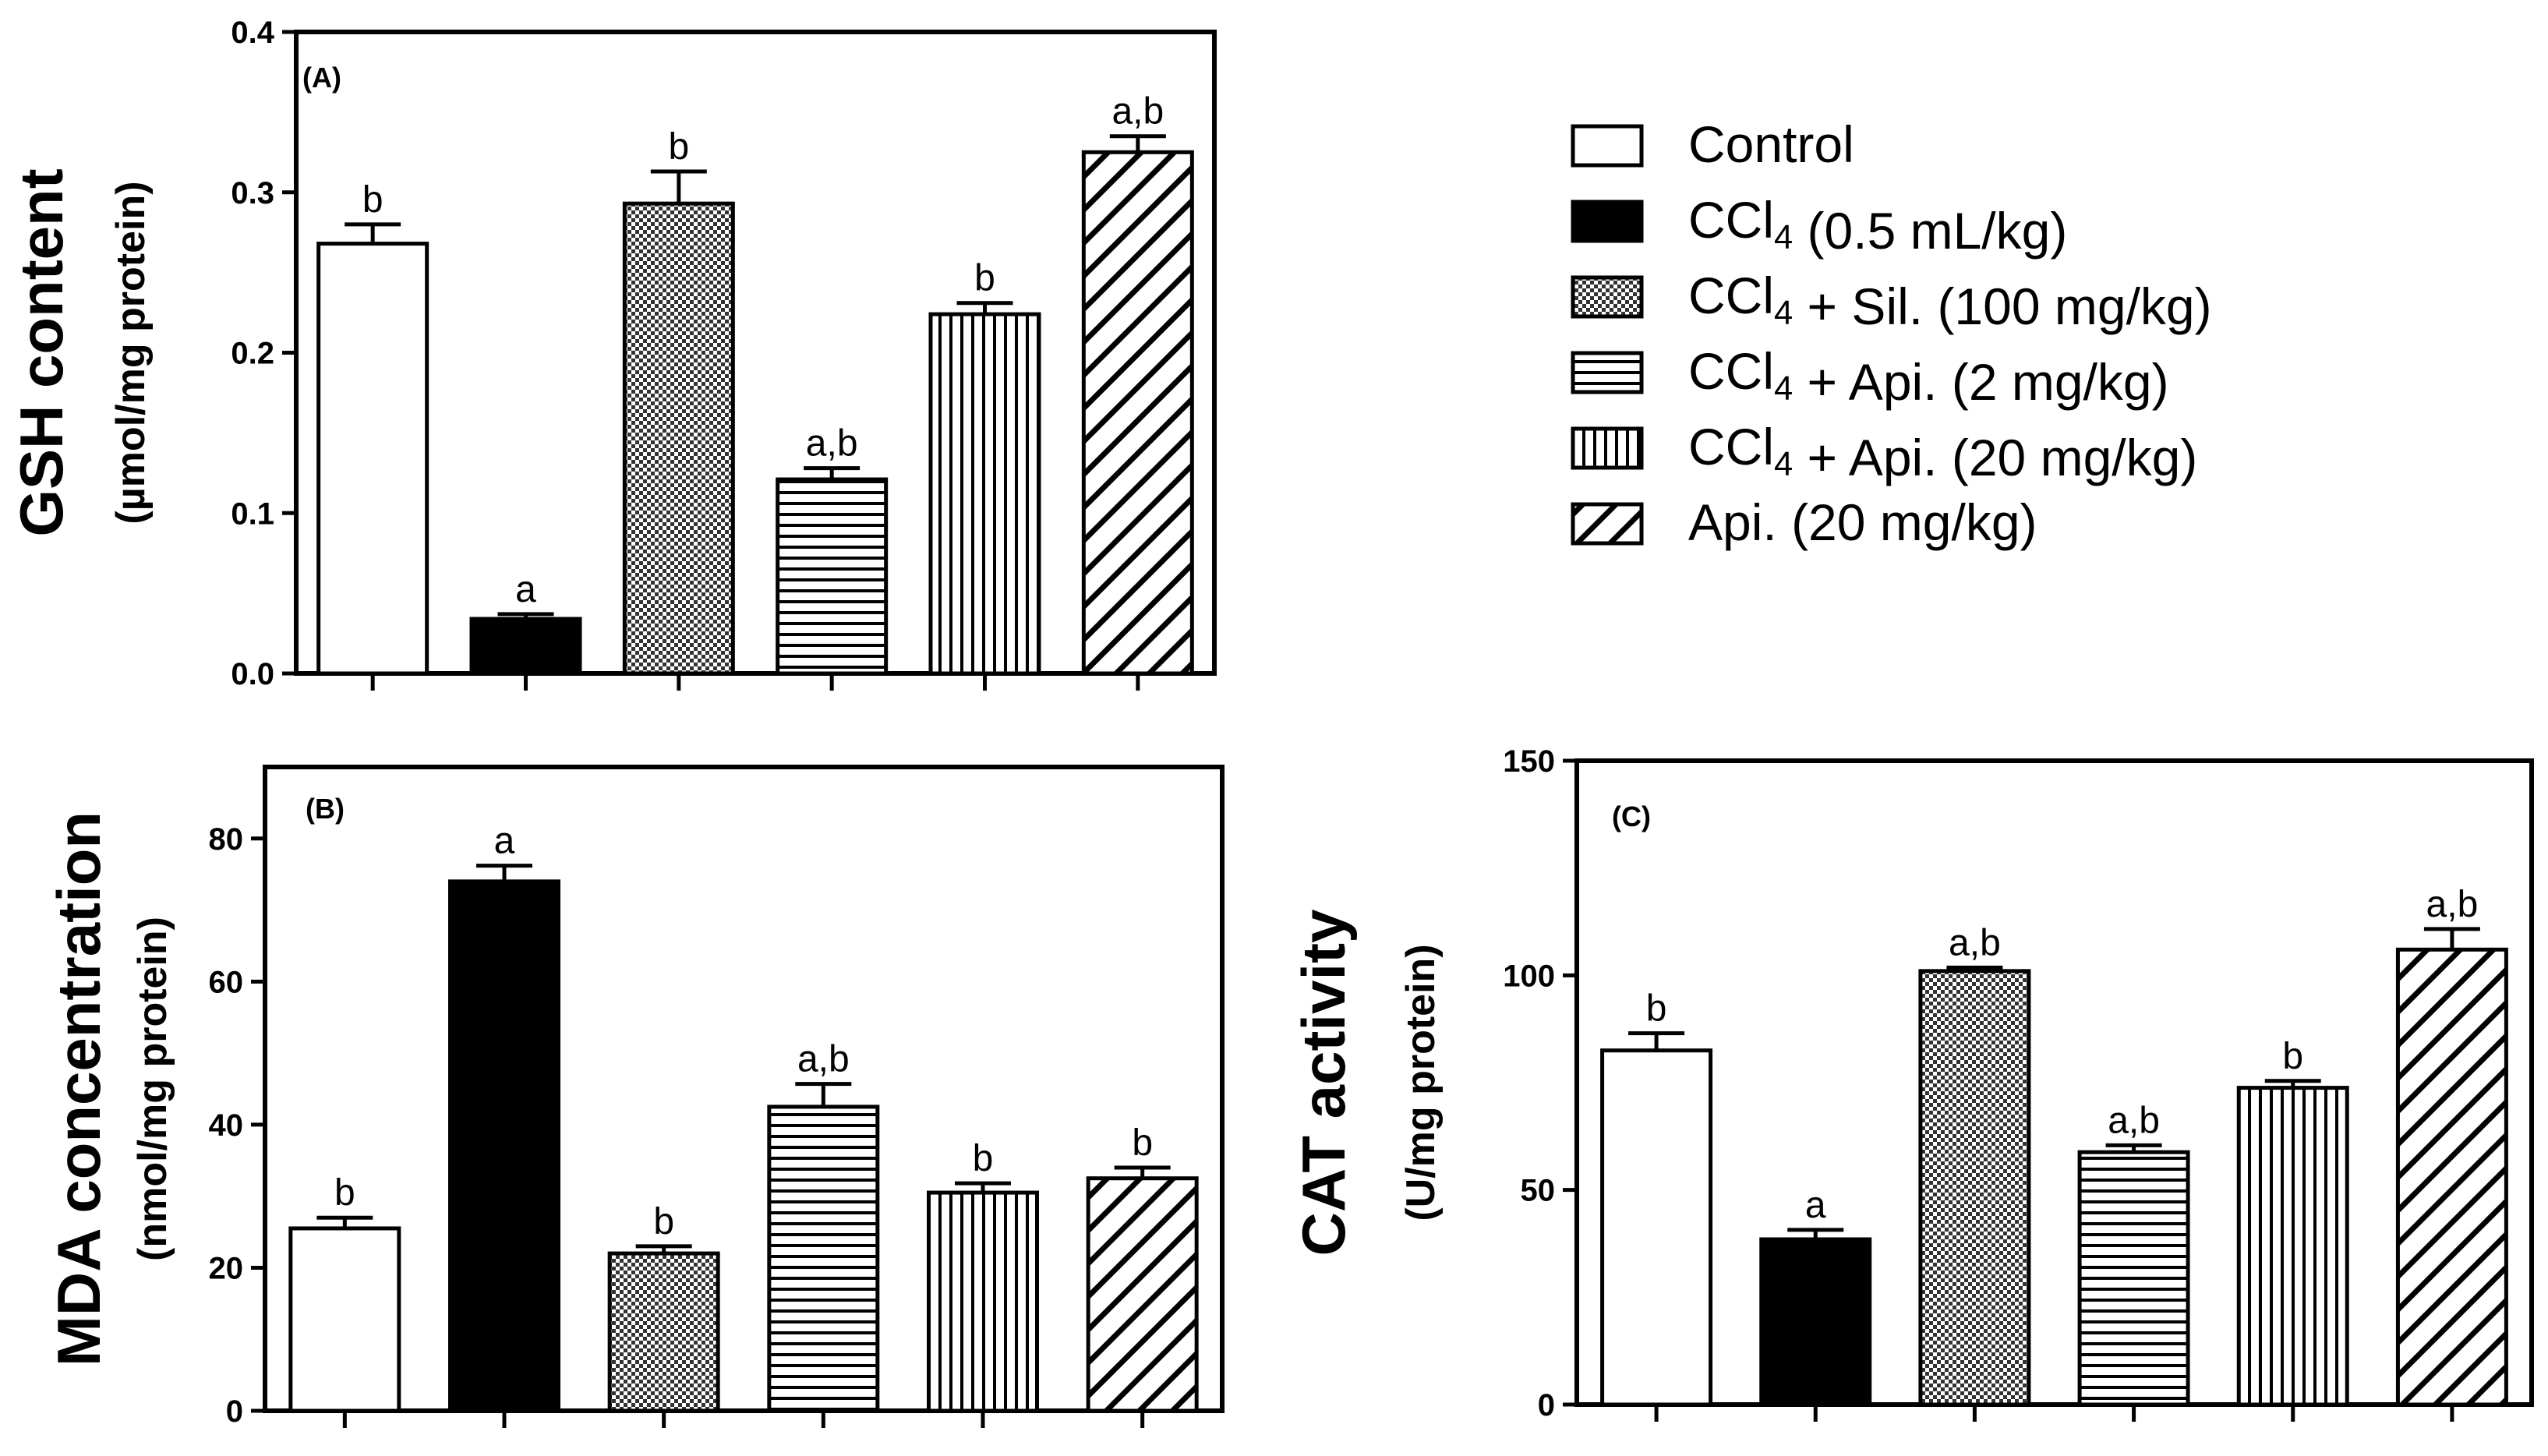  What do you see at coordinates (2134, 1121) in the screenshot?
I see `cat-bar-ccl4-api-2-mg-kg-annotation: a,b` at bounding box center [2134, 1121].